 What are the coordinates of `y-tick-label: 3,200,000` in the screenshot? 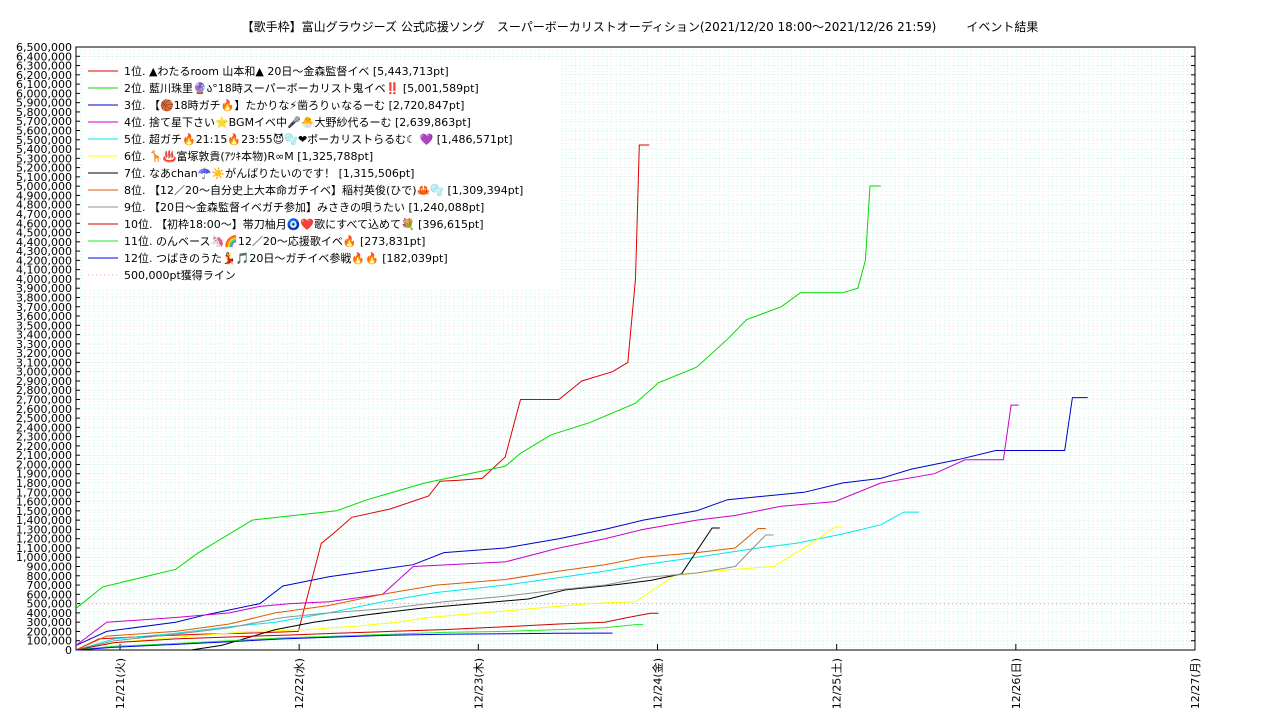 It's located at (44, 353).